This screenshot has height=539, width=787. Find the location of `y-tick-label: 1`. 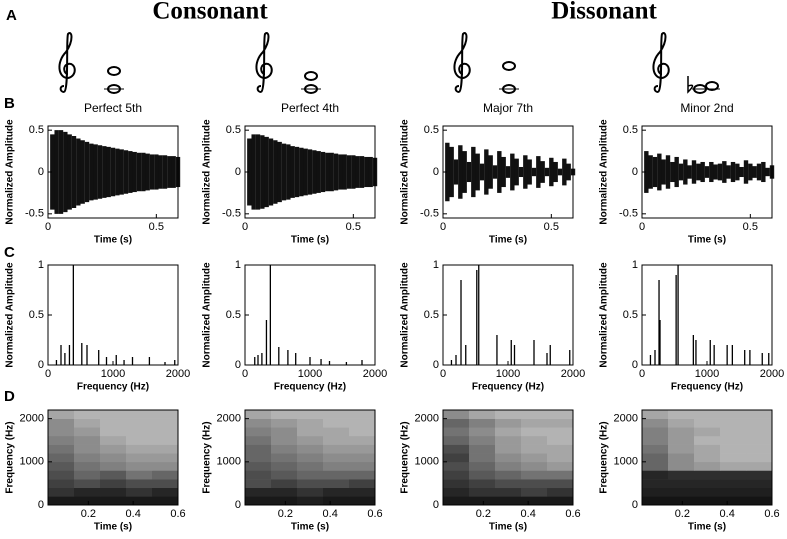

y-tick-label: 1 is located at coordinates (41, 265).